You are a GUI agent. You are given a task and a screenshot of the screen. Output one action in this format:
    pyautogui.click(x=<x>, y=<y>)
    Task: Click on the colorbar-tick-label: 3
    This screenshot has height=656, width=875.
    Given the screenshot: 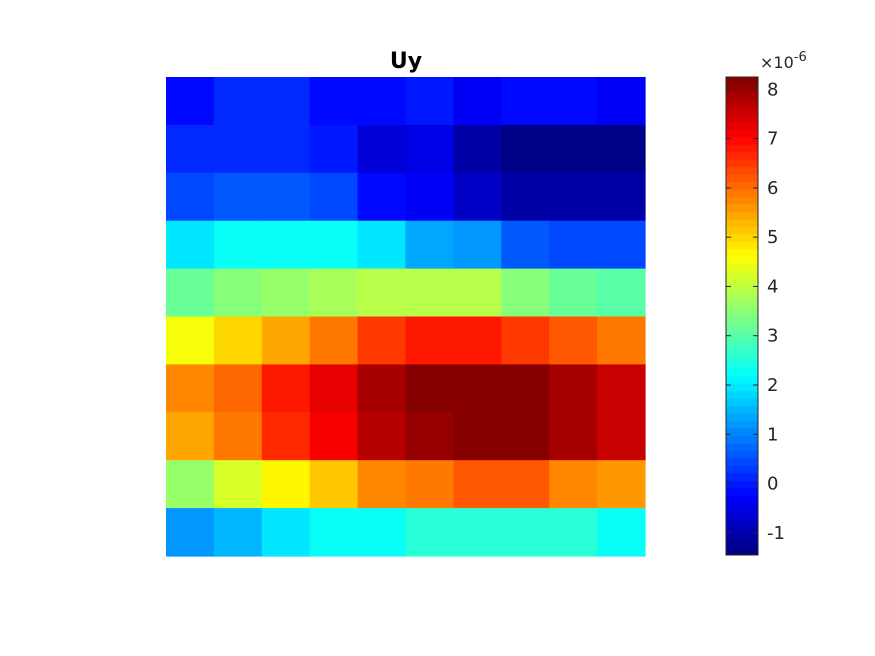 What is the action you would take?
    pyautogui.click(x=772, y=336)
    